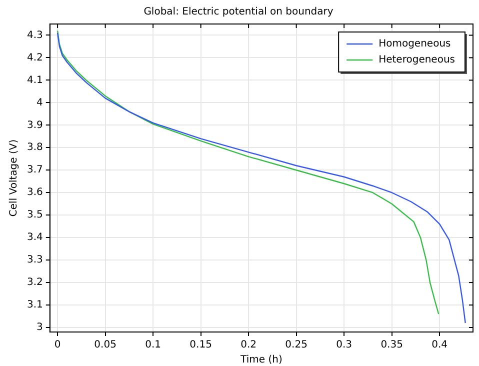  I want to click on y-tick-label: 3.4, so click(34, 238).